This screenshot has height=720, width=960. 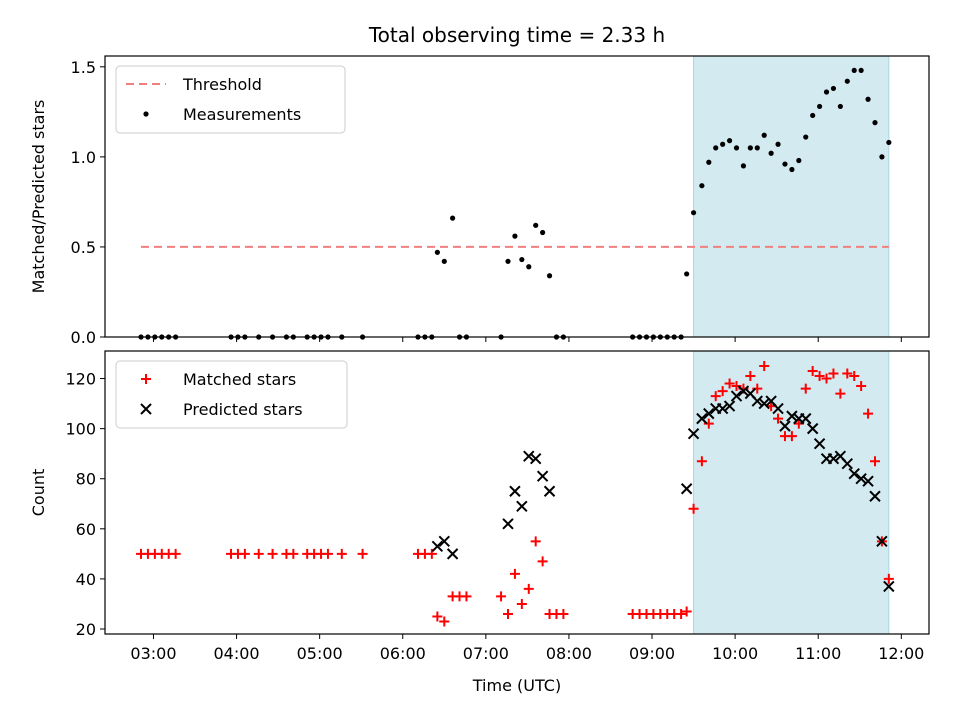 I want to click on legend-label: Predicted stars, so click(x=243, y=409).